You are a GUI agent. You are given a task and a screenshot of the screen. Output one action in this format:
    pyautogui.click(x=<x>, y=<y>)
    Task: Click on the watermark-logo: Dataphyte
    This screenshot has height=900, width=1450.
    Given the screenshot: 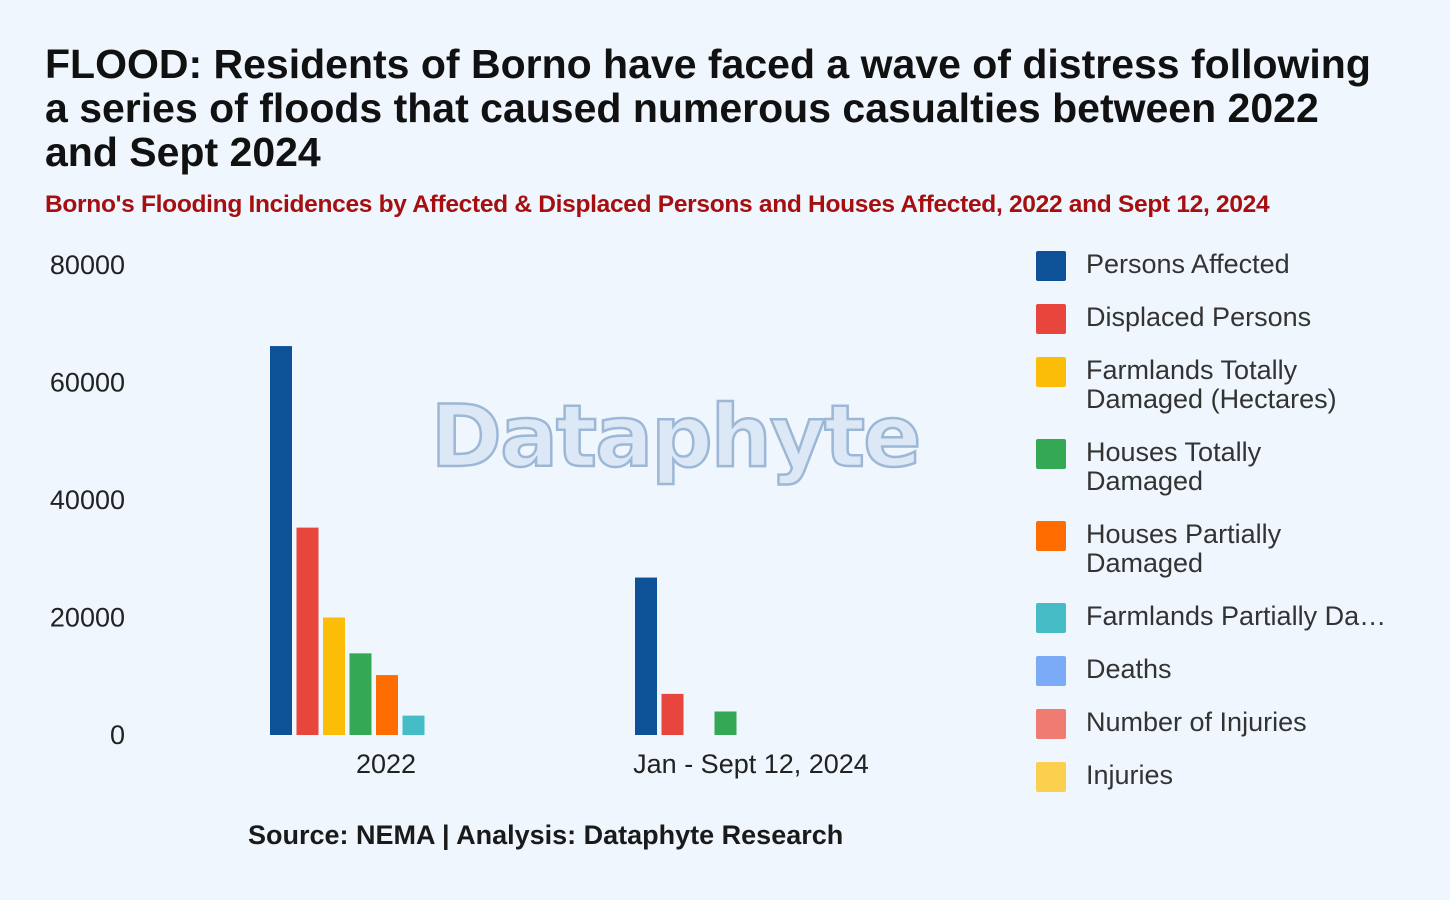 What is the action you would take?
    pyautogui.click(x=675, y=437)
    